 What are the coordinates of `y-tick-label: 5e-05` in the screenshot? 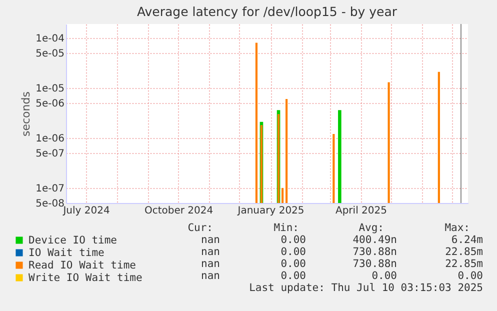 It's located at (50, 54).